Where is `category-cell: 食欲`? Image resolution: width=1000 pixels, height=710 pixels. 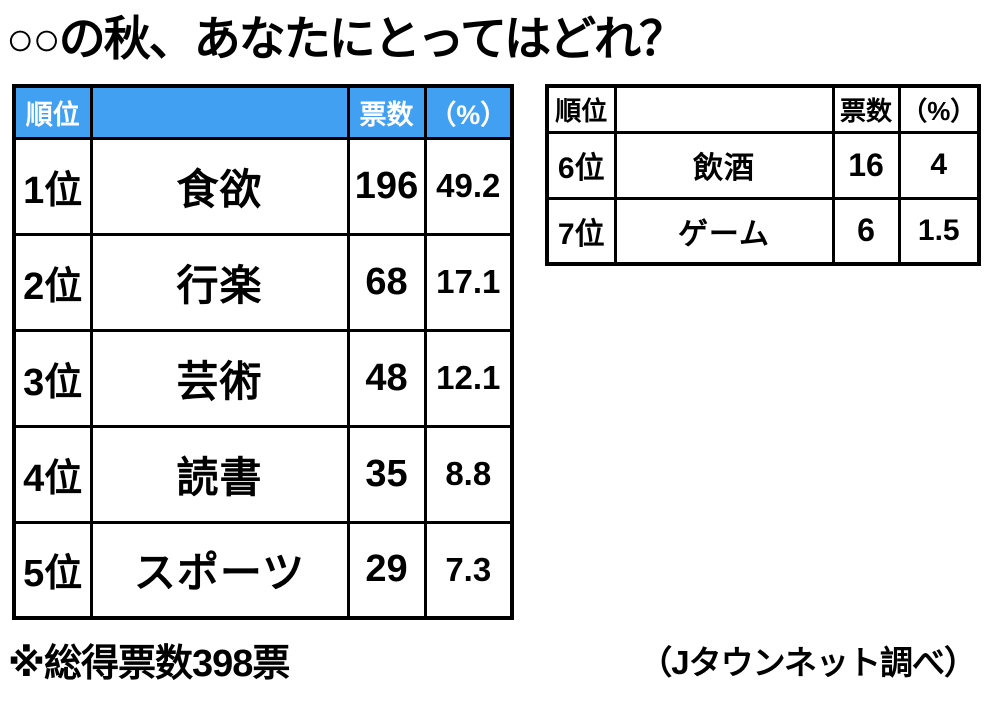
category-cell: 食欲 is located at coordinates (219, 186).